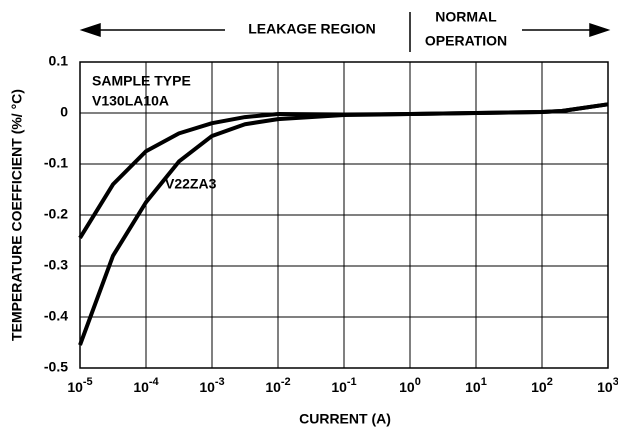  I want to click on x-tick-label: 10⁻⁴, so click(146, 385).